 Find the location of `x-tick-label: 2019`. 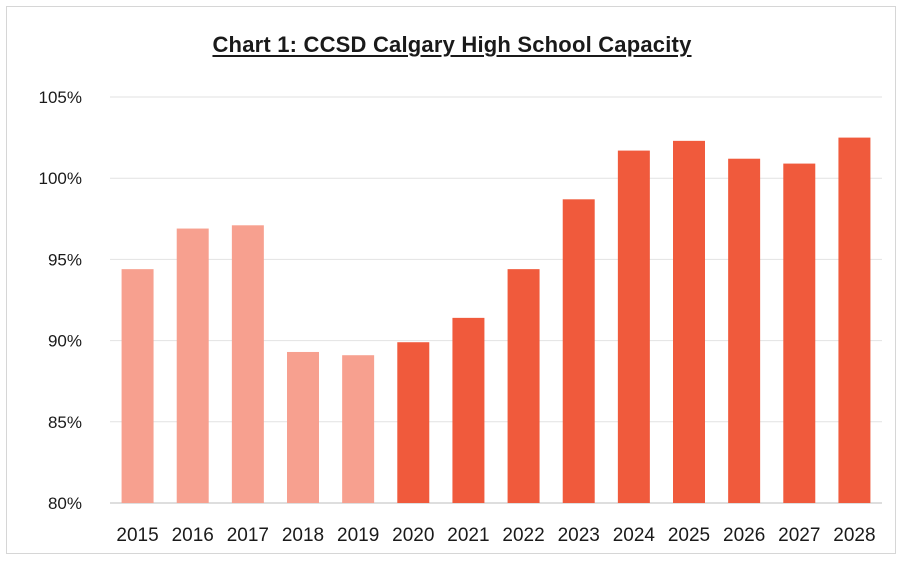

x-tick-label: 2019 is located at coordinates (358, 535).